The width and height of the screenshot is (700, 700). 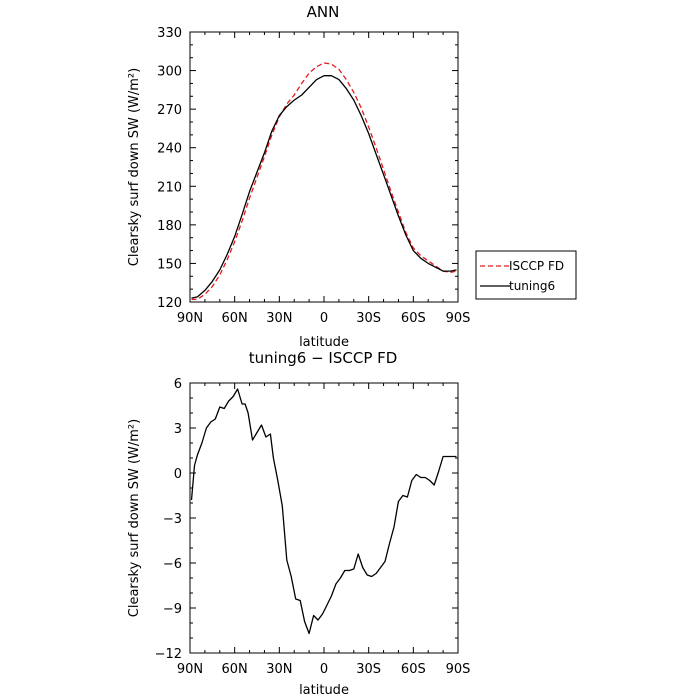 What do you see at coordinates (458, 669) in the screenshot?
I see `bottom-x-tick-label: 90S` at bounding box center [458, 669].